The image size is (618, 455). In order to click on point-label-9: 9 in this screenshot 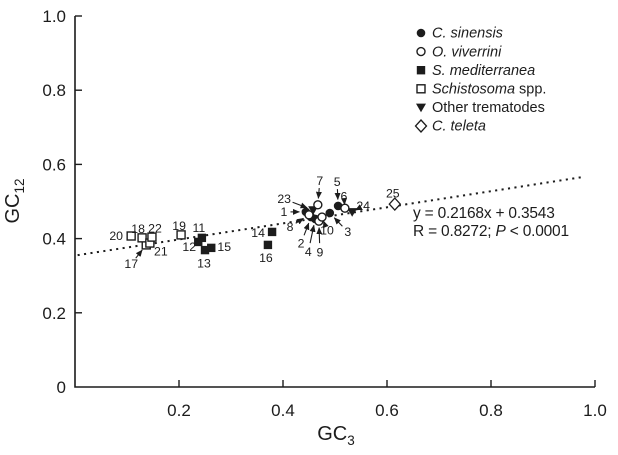, I will do `click(319, 252)`.